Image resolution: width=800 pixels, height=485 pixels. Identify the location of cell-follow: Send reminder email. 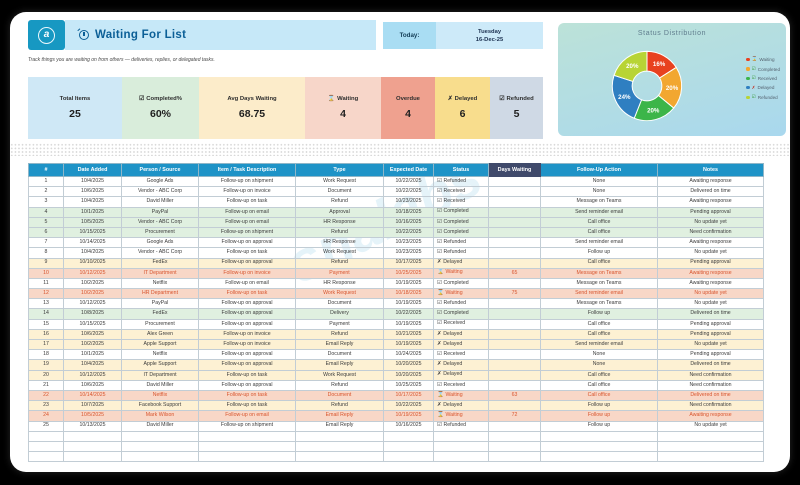
(599, 243).